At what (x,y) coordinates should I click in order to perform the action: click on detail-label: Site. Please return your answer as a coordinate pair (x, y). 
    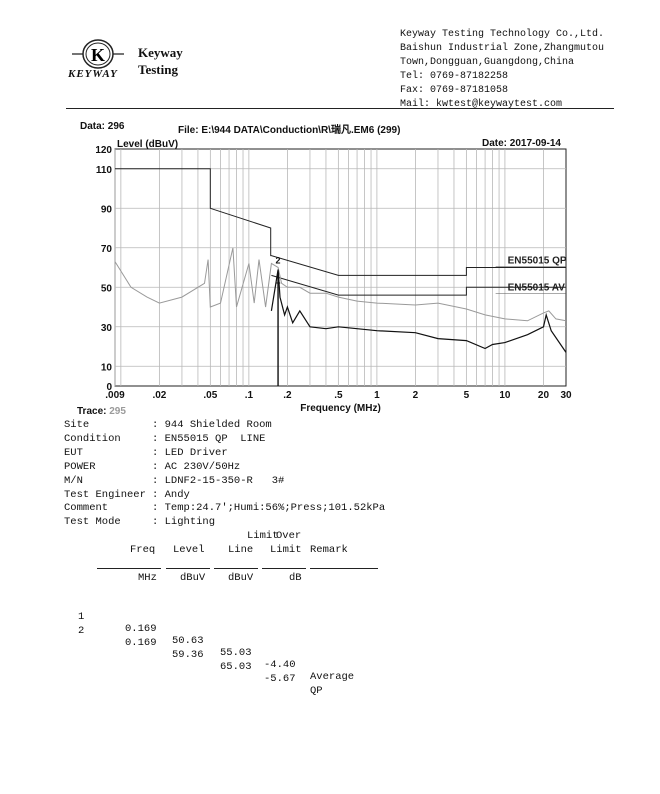
    Looking at the image, I should click on (77, 425).